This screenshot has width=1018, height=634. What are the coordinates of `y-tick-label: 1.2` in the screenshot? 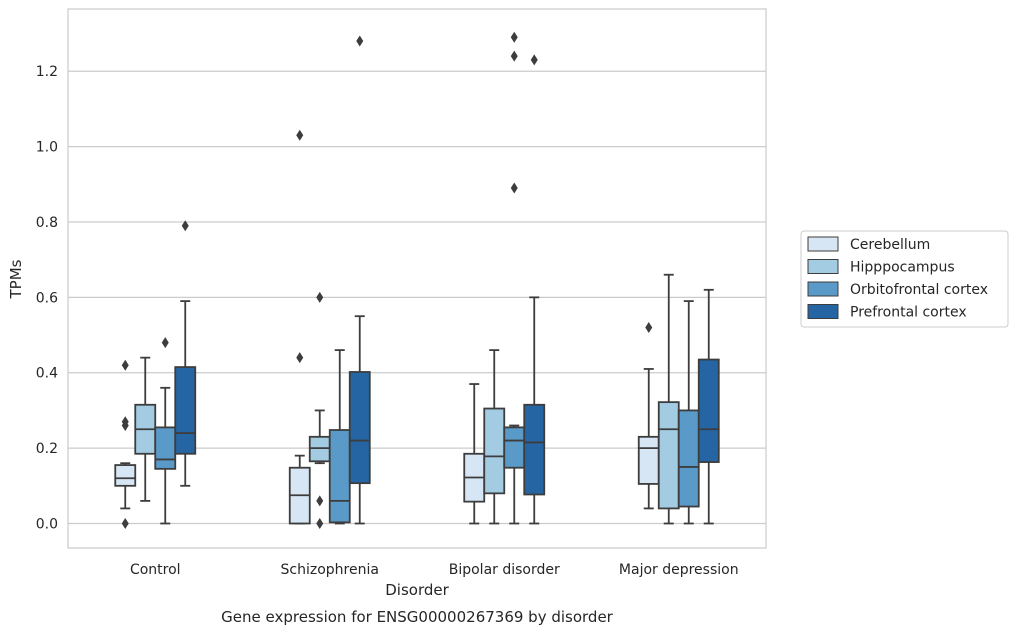 It's located at (47, 72).